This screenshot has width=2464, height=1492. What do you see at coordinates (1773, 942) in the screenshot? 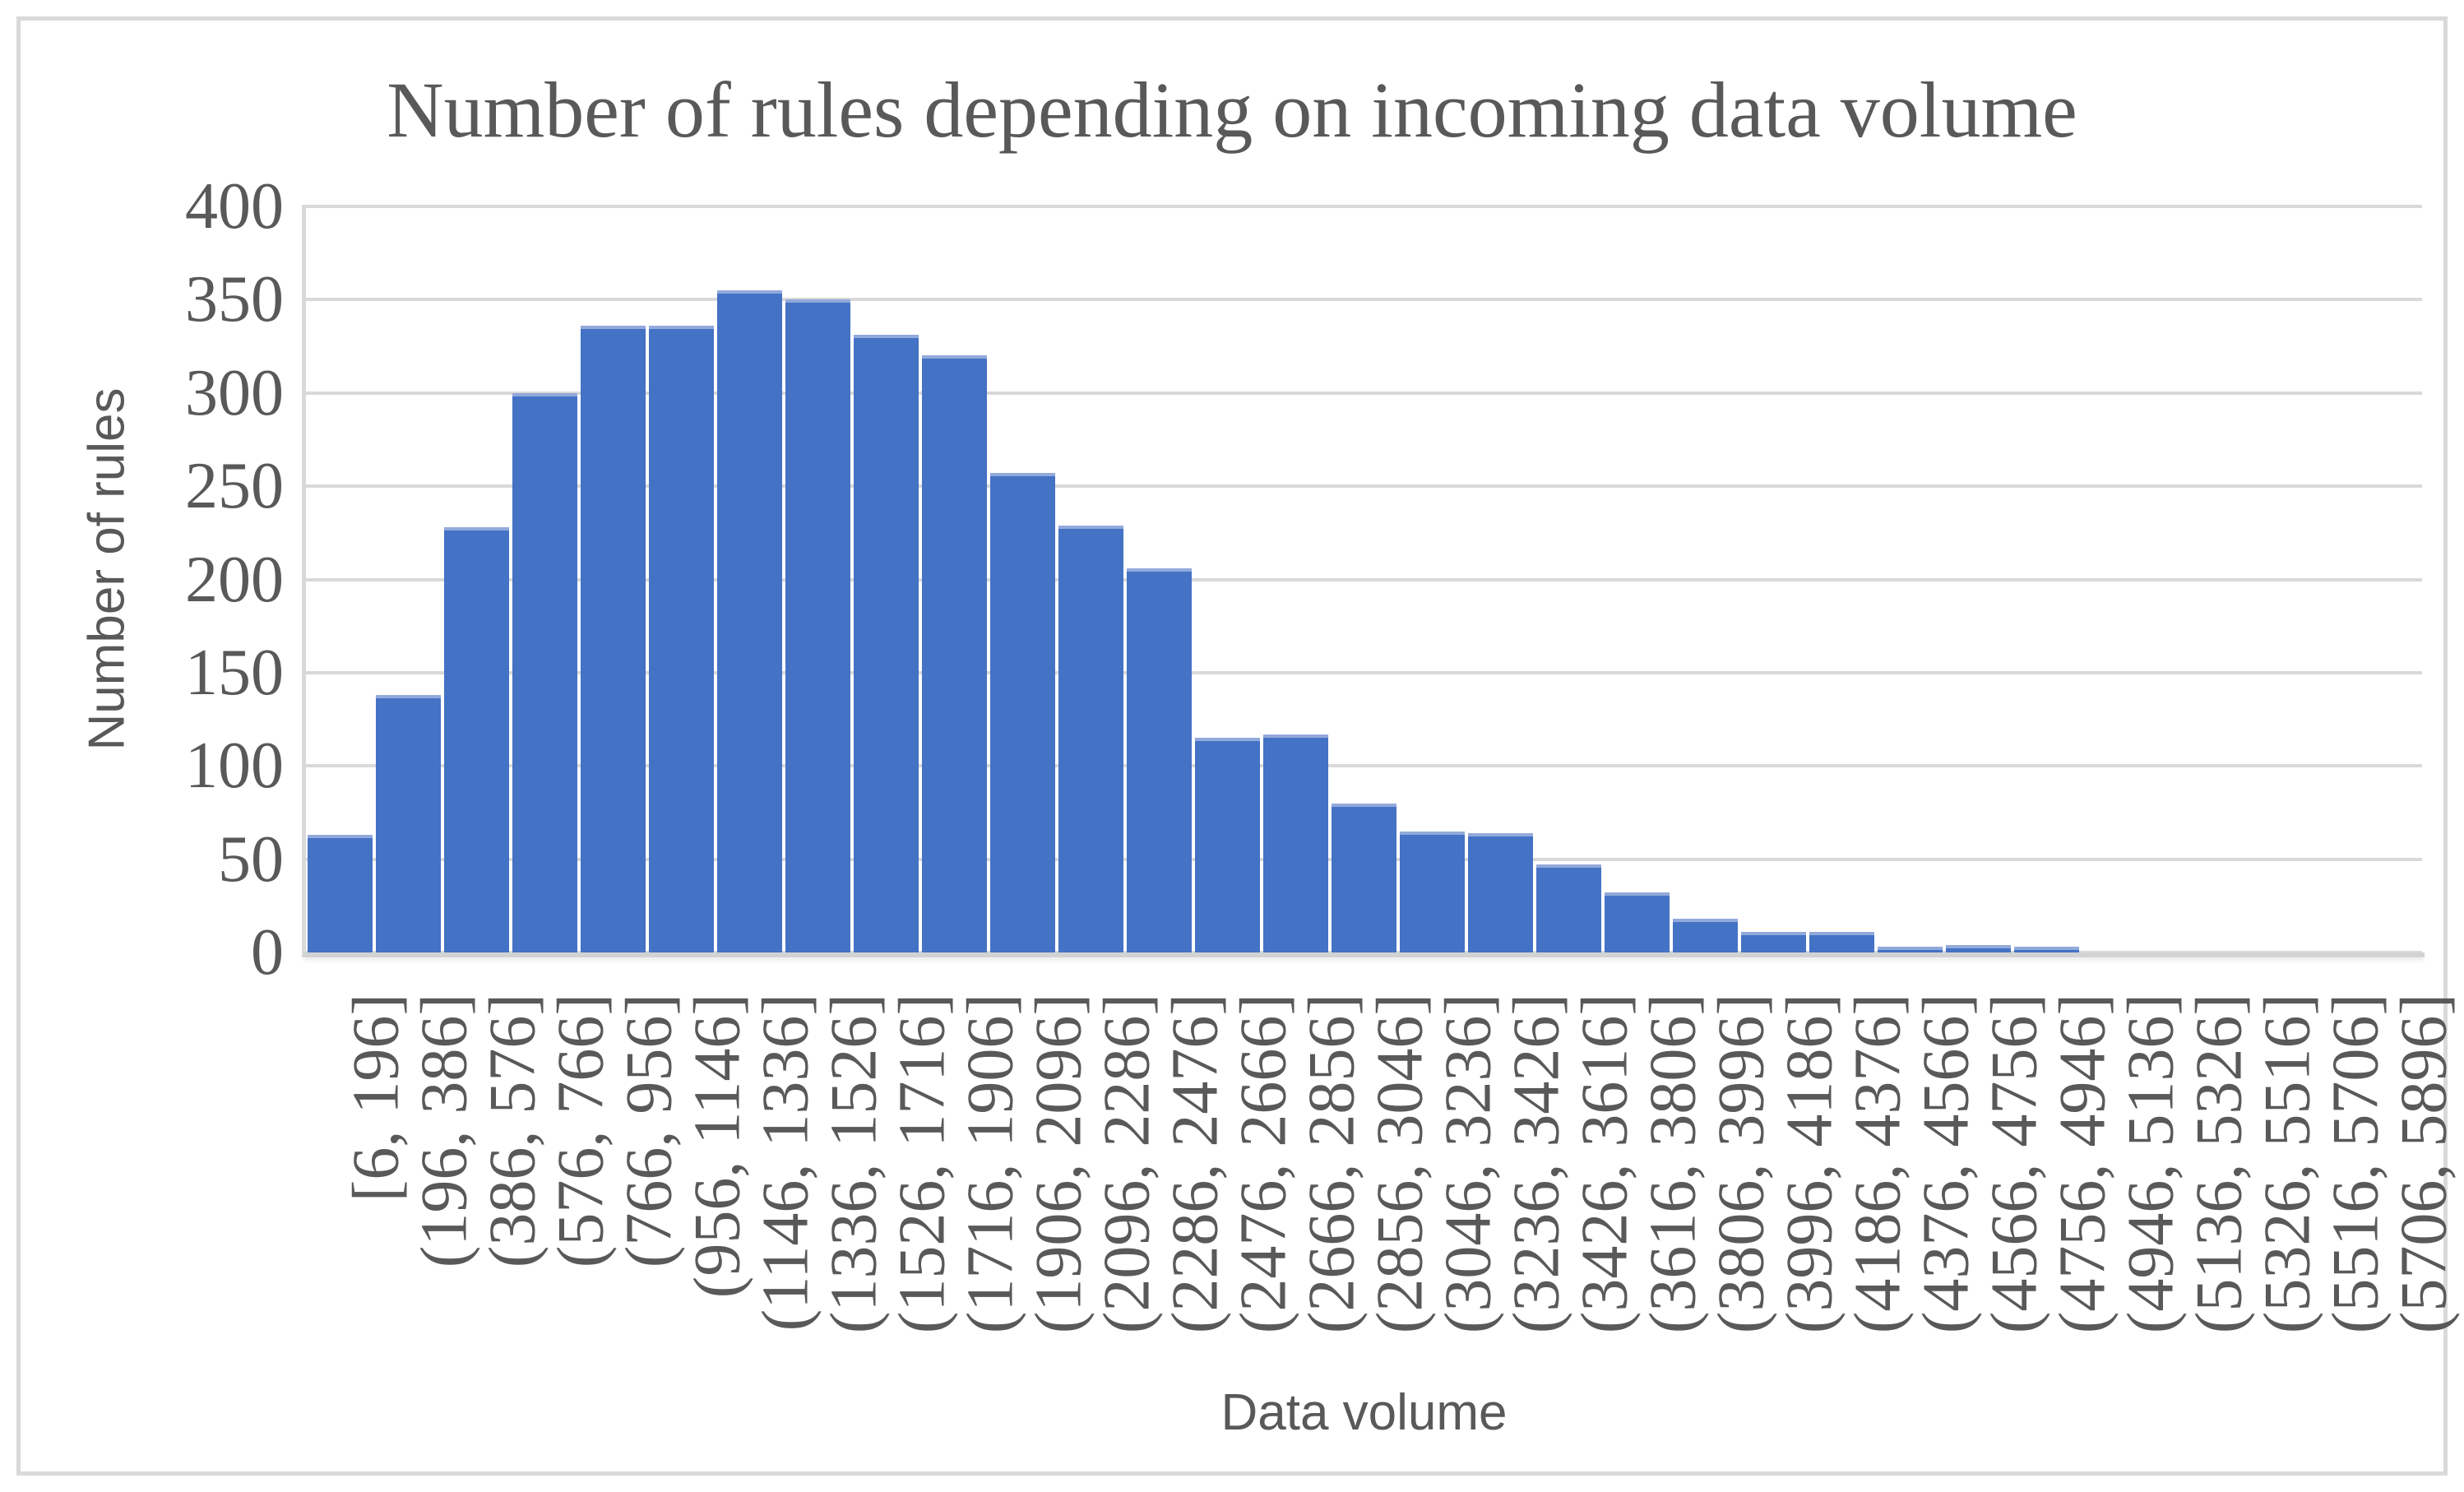
I see `bar-(3996, 4186]` at bounding box center [1773, 942].